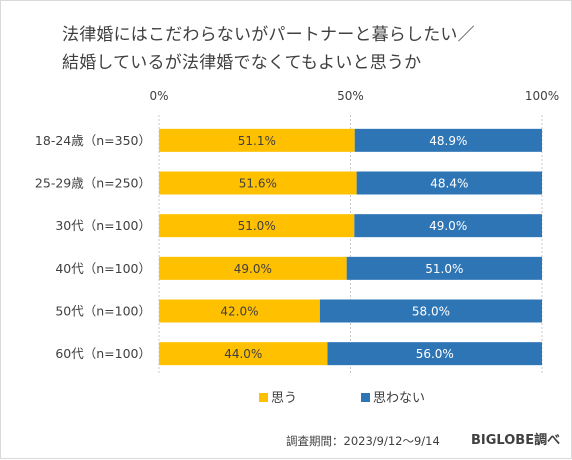  I want to click on legend-label: 思わない, so click(399, 398).